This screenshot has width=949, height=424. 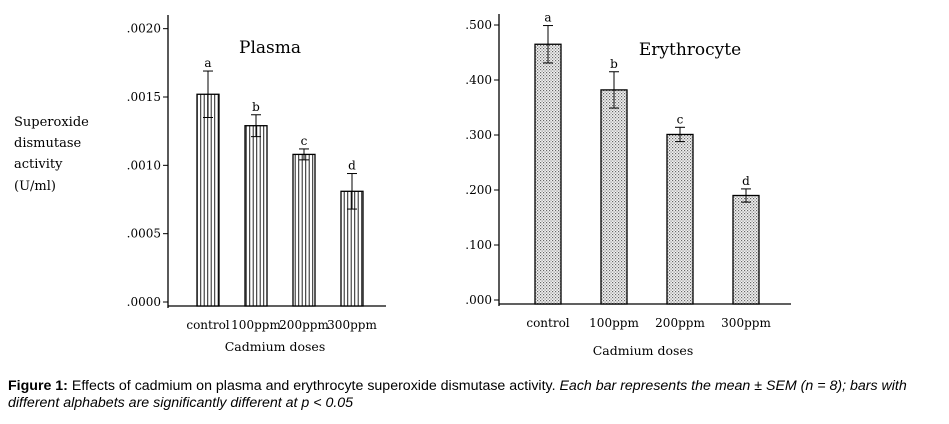 What do you see at coordinates (478, 135) in the screenshot?
I see `erythrocyte-y-tick-label: .300` at bounding box center [478, 135].